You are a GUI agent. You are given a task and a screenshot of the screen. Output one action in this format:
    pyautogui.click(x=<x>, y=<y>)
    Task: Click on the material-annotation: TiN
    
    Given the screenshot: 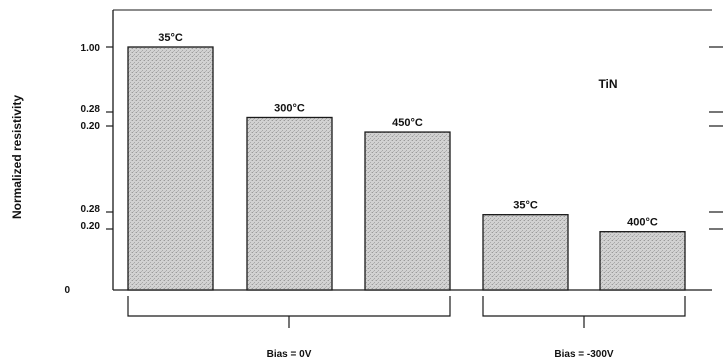 What is the action you would take?
    pyautogui.click(x=607, y=84)
    